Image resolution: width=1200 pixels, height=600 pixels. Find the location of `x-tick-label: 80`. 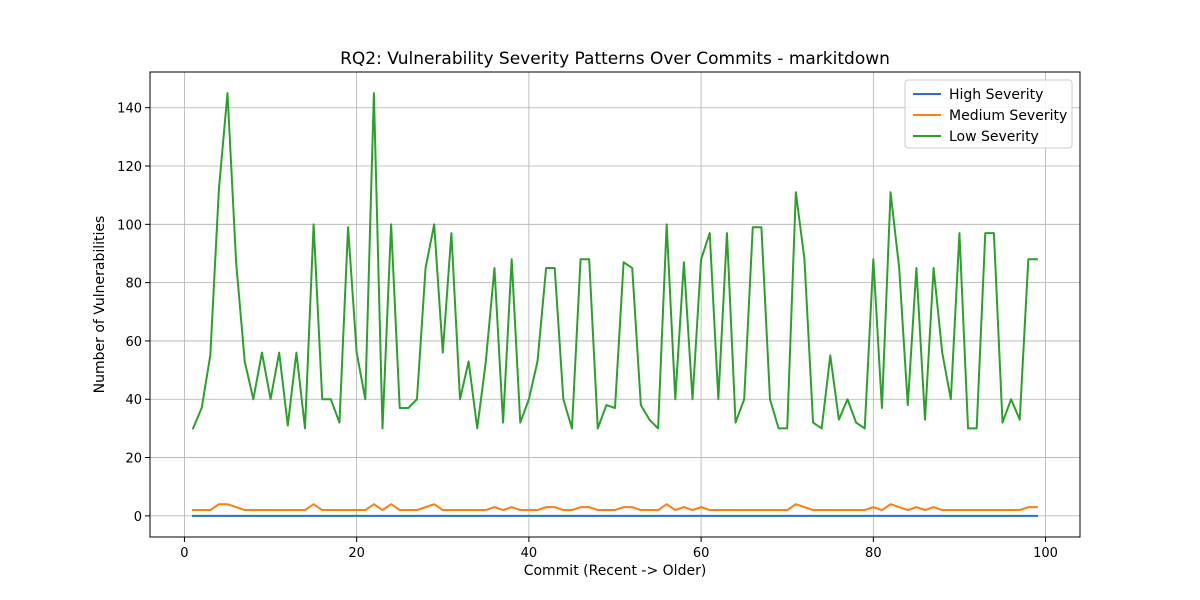

x-tick-label: 80 is located at coordinates (873, 553).